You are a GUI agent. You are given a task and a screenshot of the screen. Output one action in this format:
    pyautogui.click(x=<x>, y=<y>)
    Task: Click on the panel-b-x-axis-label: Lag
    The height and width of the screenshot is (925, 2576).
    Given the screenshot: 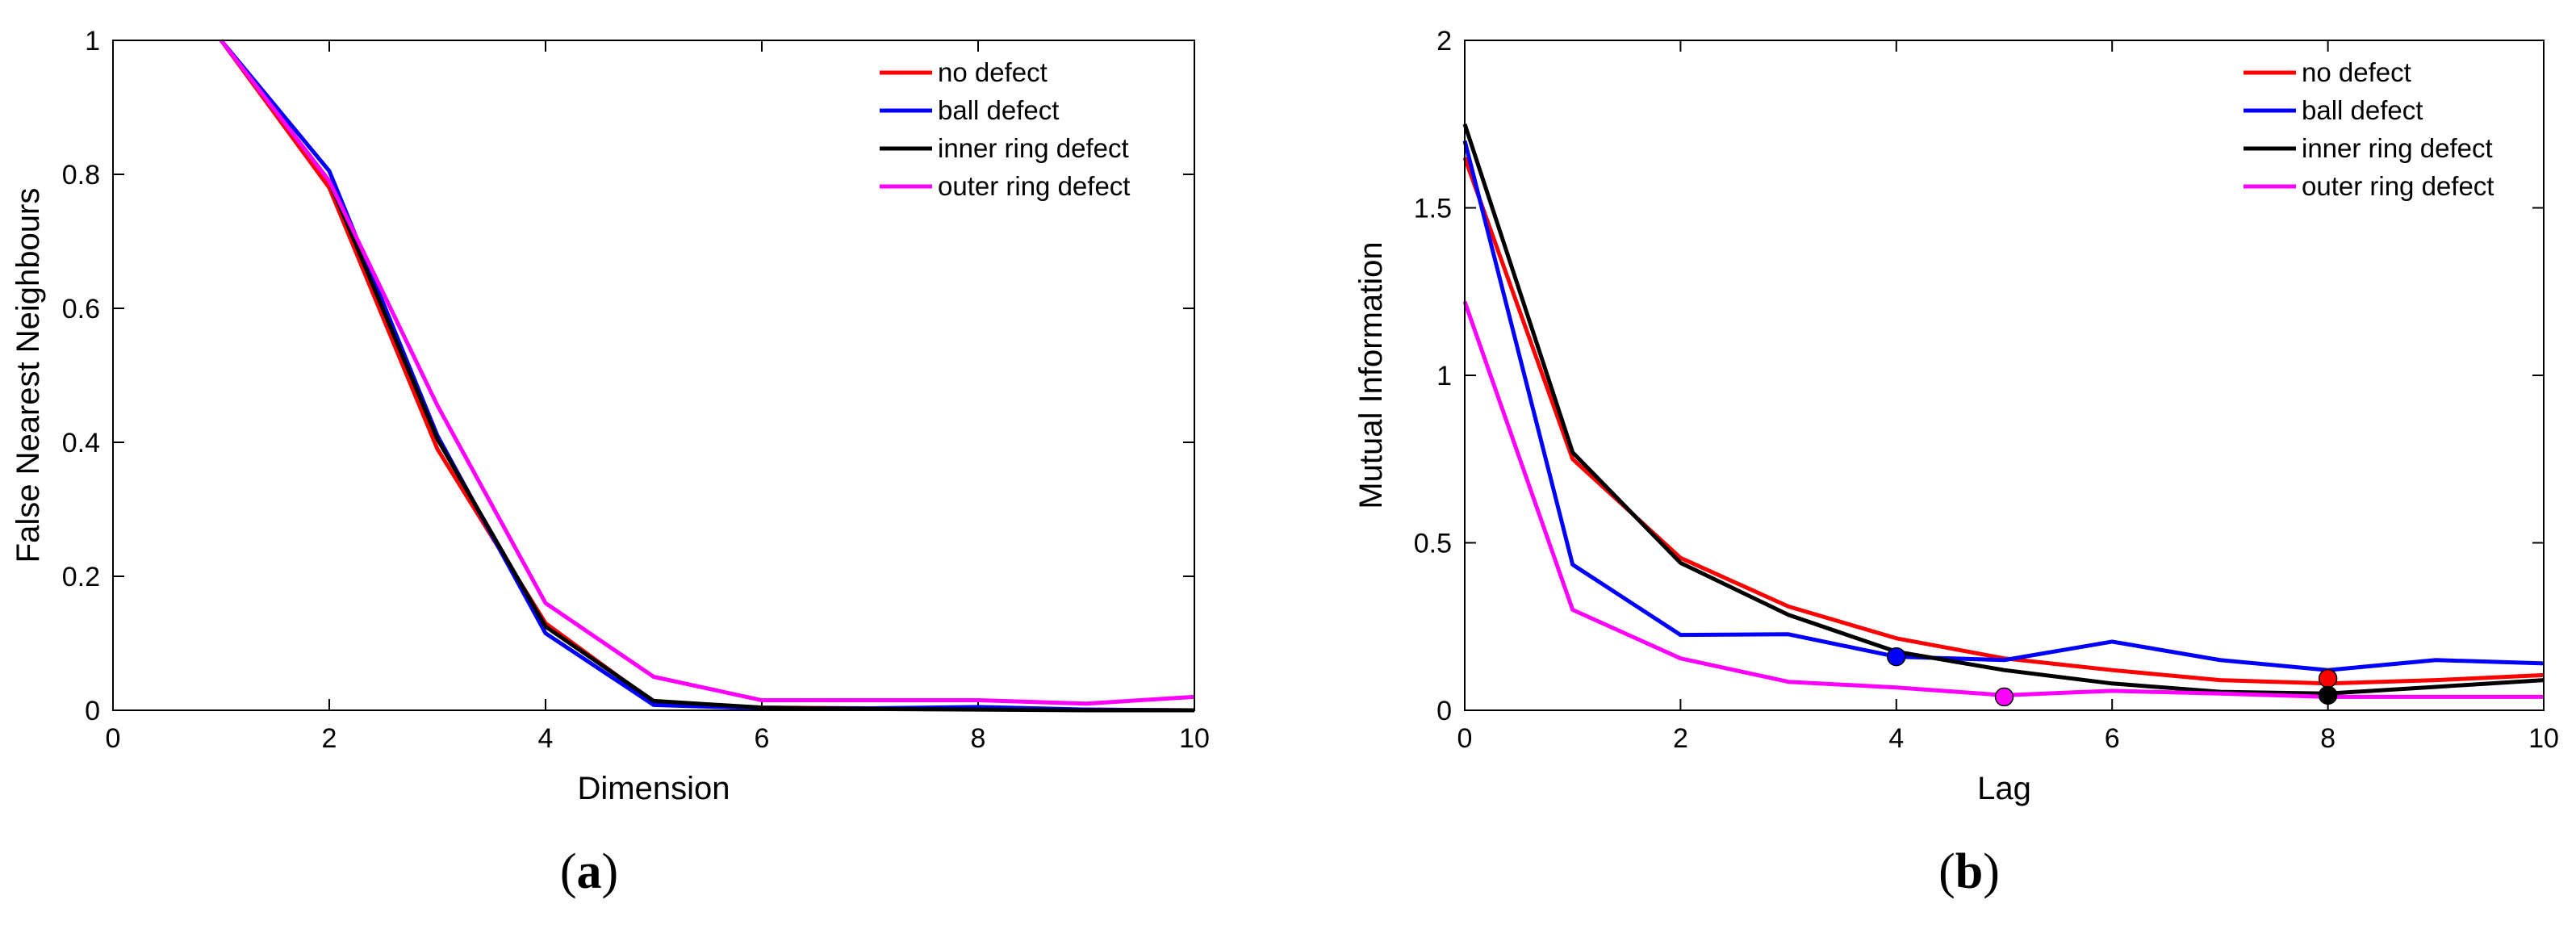 What is the action you would take?
    pyautogui.click(x=2004, y=788)
    